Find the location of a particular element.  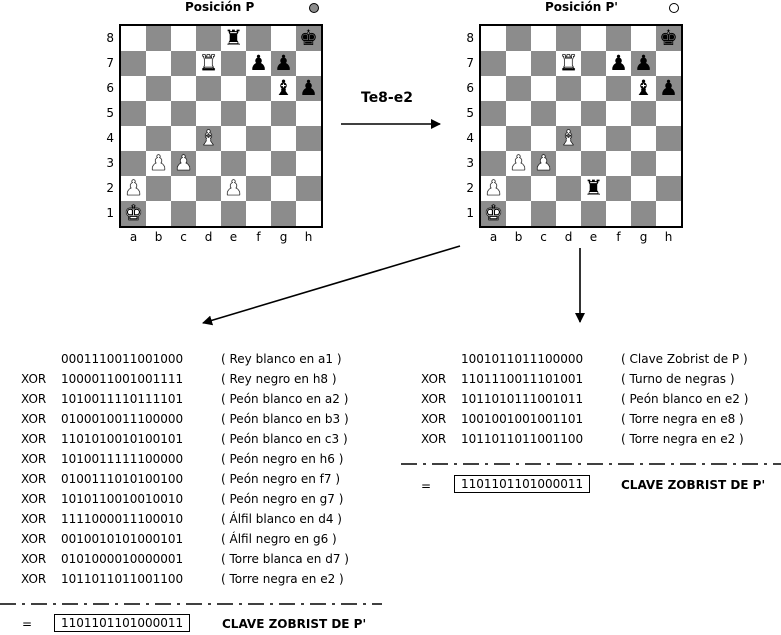

right-equals-sign: = is located at coordinates (426, 486).